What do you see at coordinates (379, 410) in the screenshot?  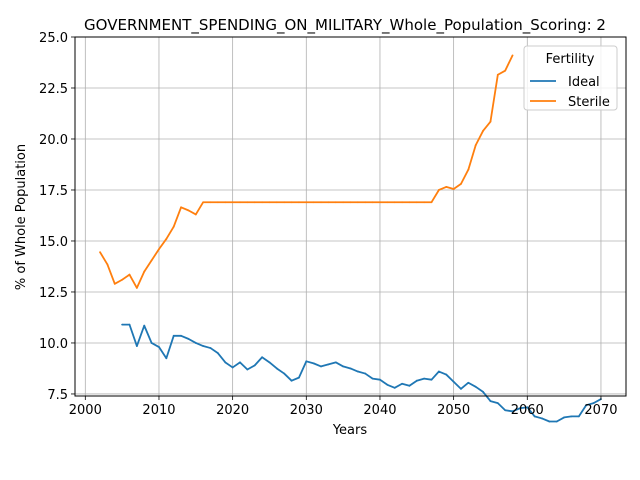 I see `x-tick-label: 2040` at bounding box center [379, 410].